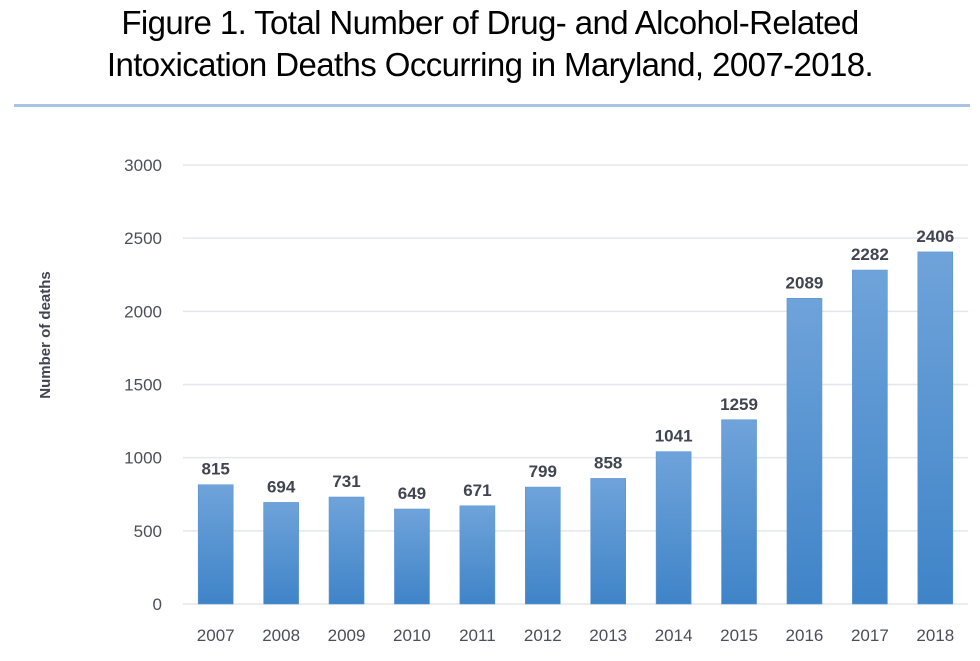 This screenshot has width=980, height=661. I want to click on bar-2010, so click(412, 556).